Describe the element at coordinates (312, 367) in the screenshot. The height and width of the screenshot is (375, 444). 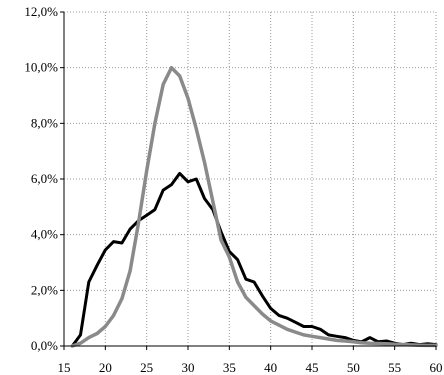
I see `x-tick-label: 45` at that location.